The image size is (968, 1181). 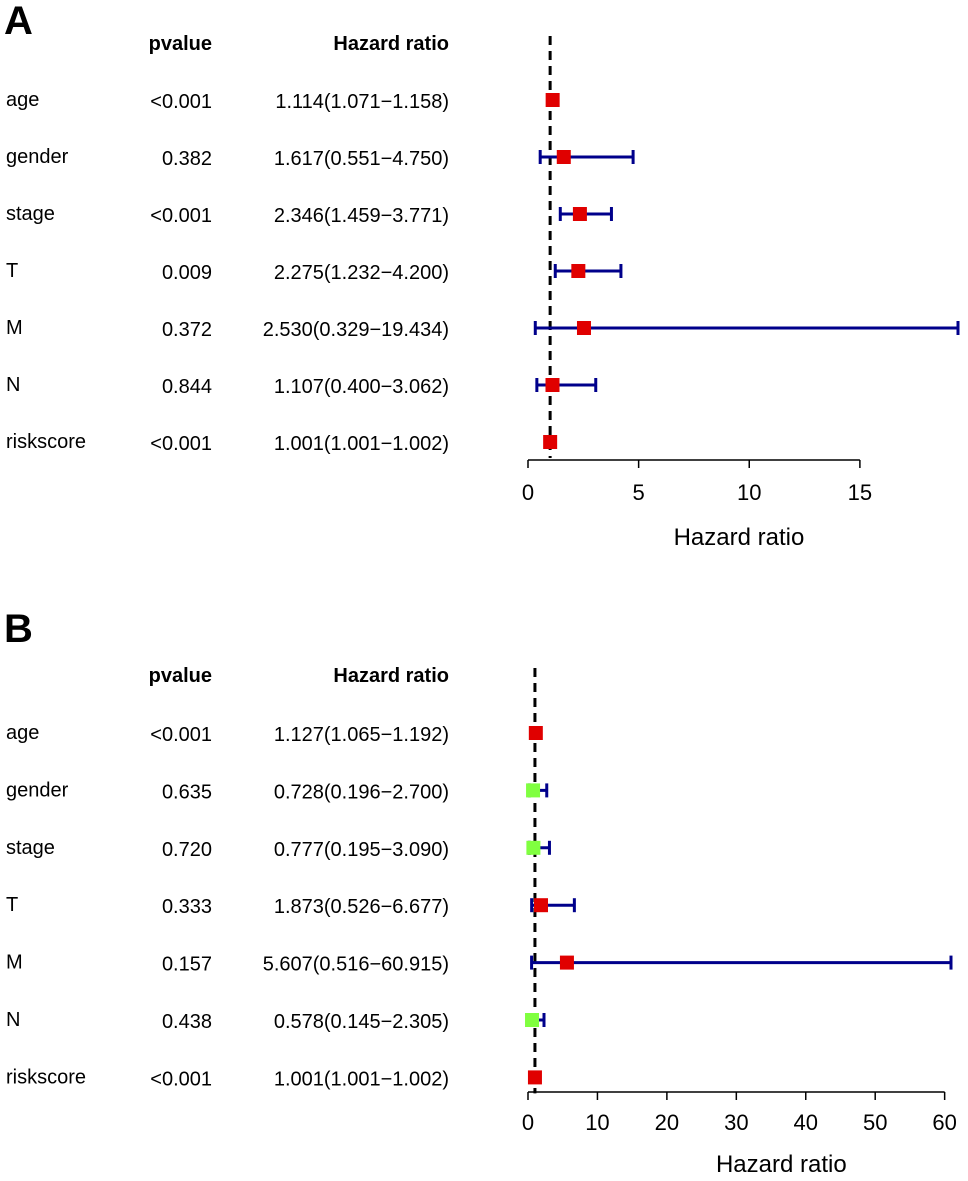 What do you see at coordinates (736, 1122) in the screenshot?
I see `panel-b-x-tick-label-30: 30` at bounding box center [736, 1122].